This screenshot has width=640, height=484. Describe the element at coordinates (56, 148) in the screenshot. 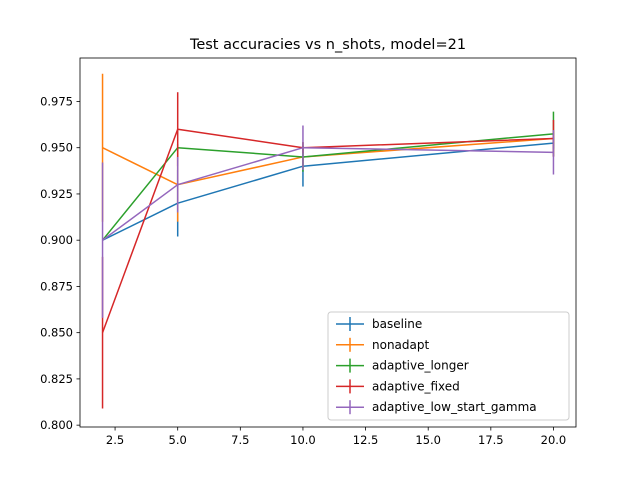

I see `y-tick-label: 0.950` at that location.